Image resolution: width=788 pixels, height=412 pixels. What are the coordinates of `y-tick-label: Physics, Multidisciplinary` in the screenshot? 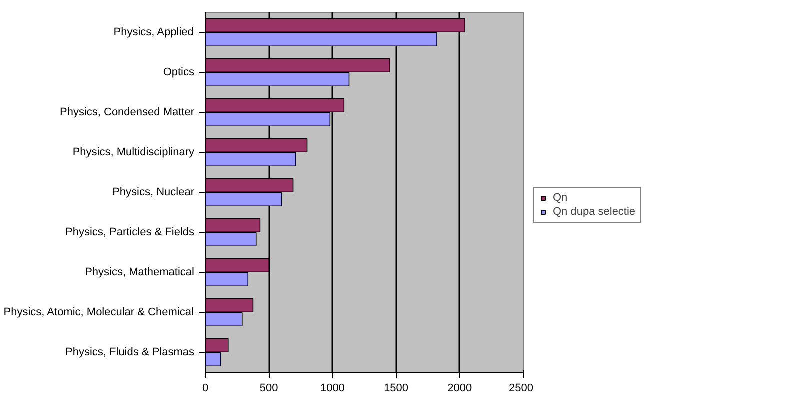 It's located at (133, 152).